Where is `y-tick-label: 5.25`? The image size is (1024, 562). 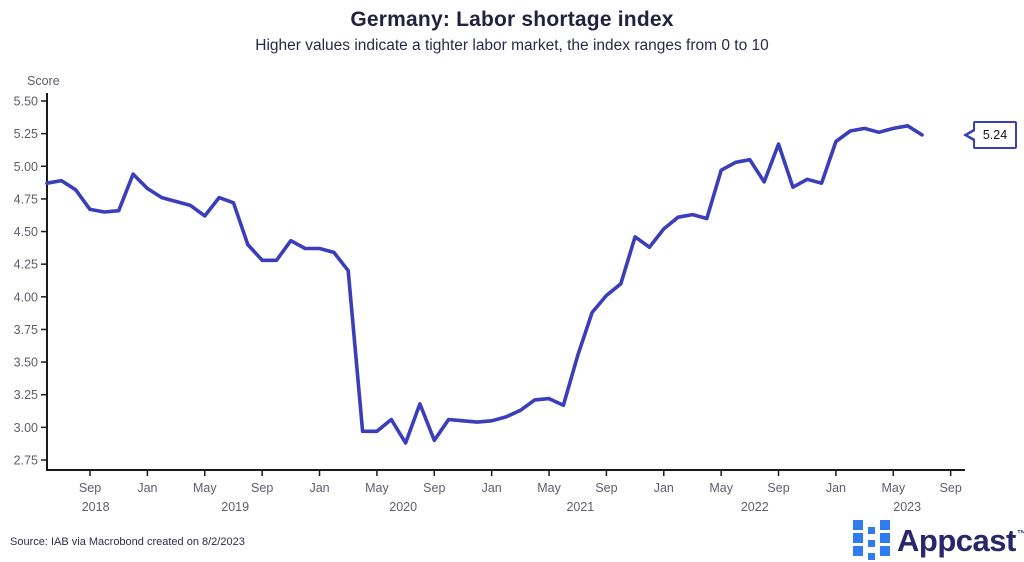
y-tick-label: 5.25 is located at coordinates (26, 134).